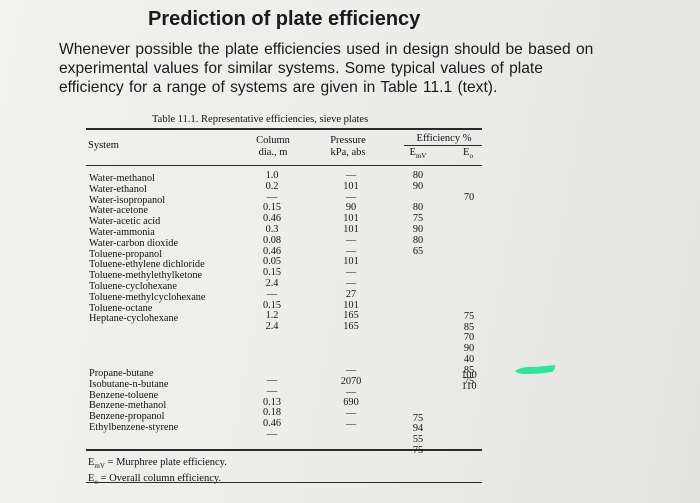  What do you see at coordinates (118, 189) in the screenshot?
I see `system-name: Water-ethanol` at bounding box center [118, 189].